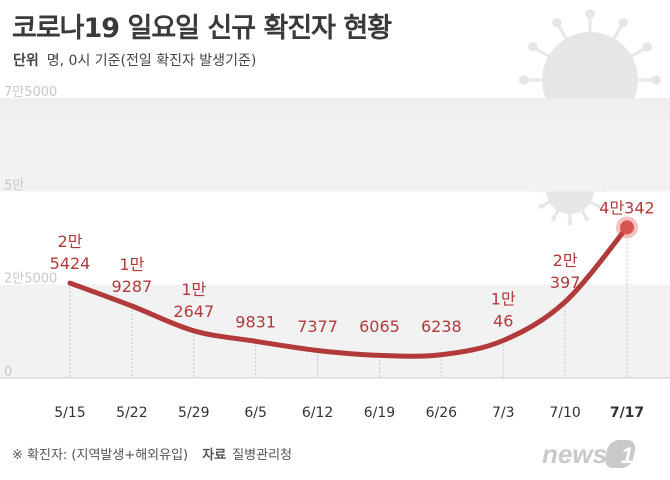 This screenshot has width=670, height=480. What do you see at coordinates (30, 92) in the screenshot?
I see `y-tick-label: 7만5000` at bounding box center [30, 92].